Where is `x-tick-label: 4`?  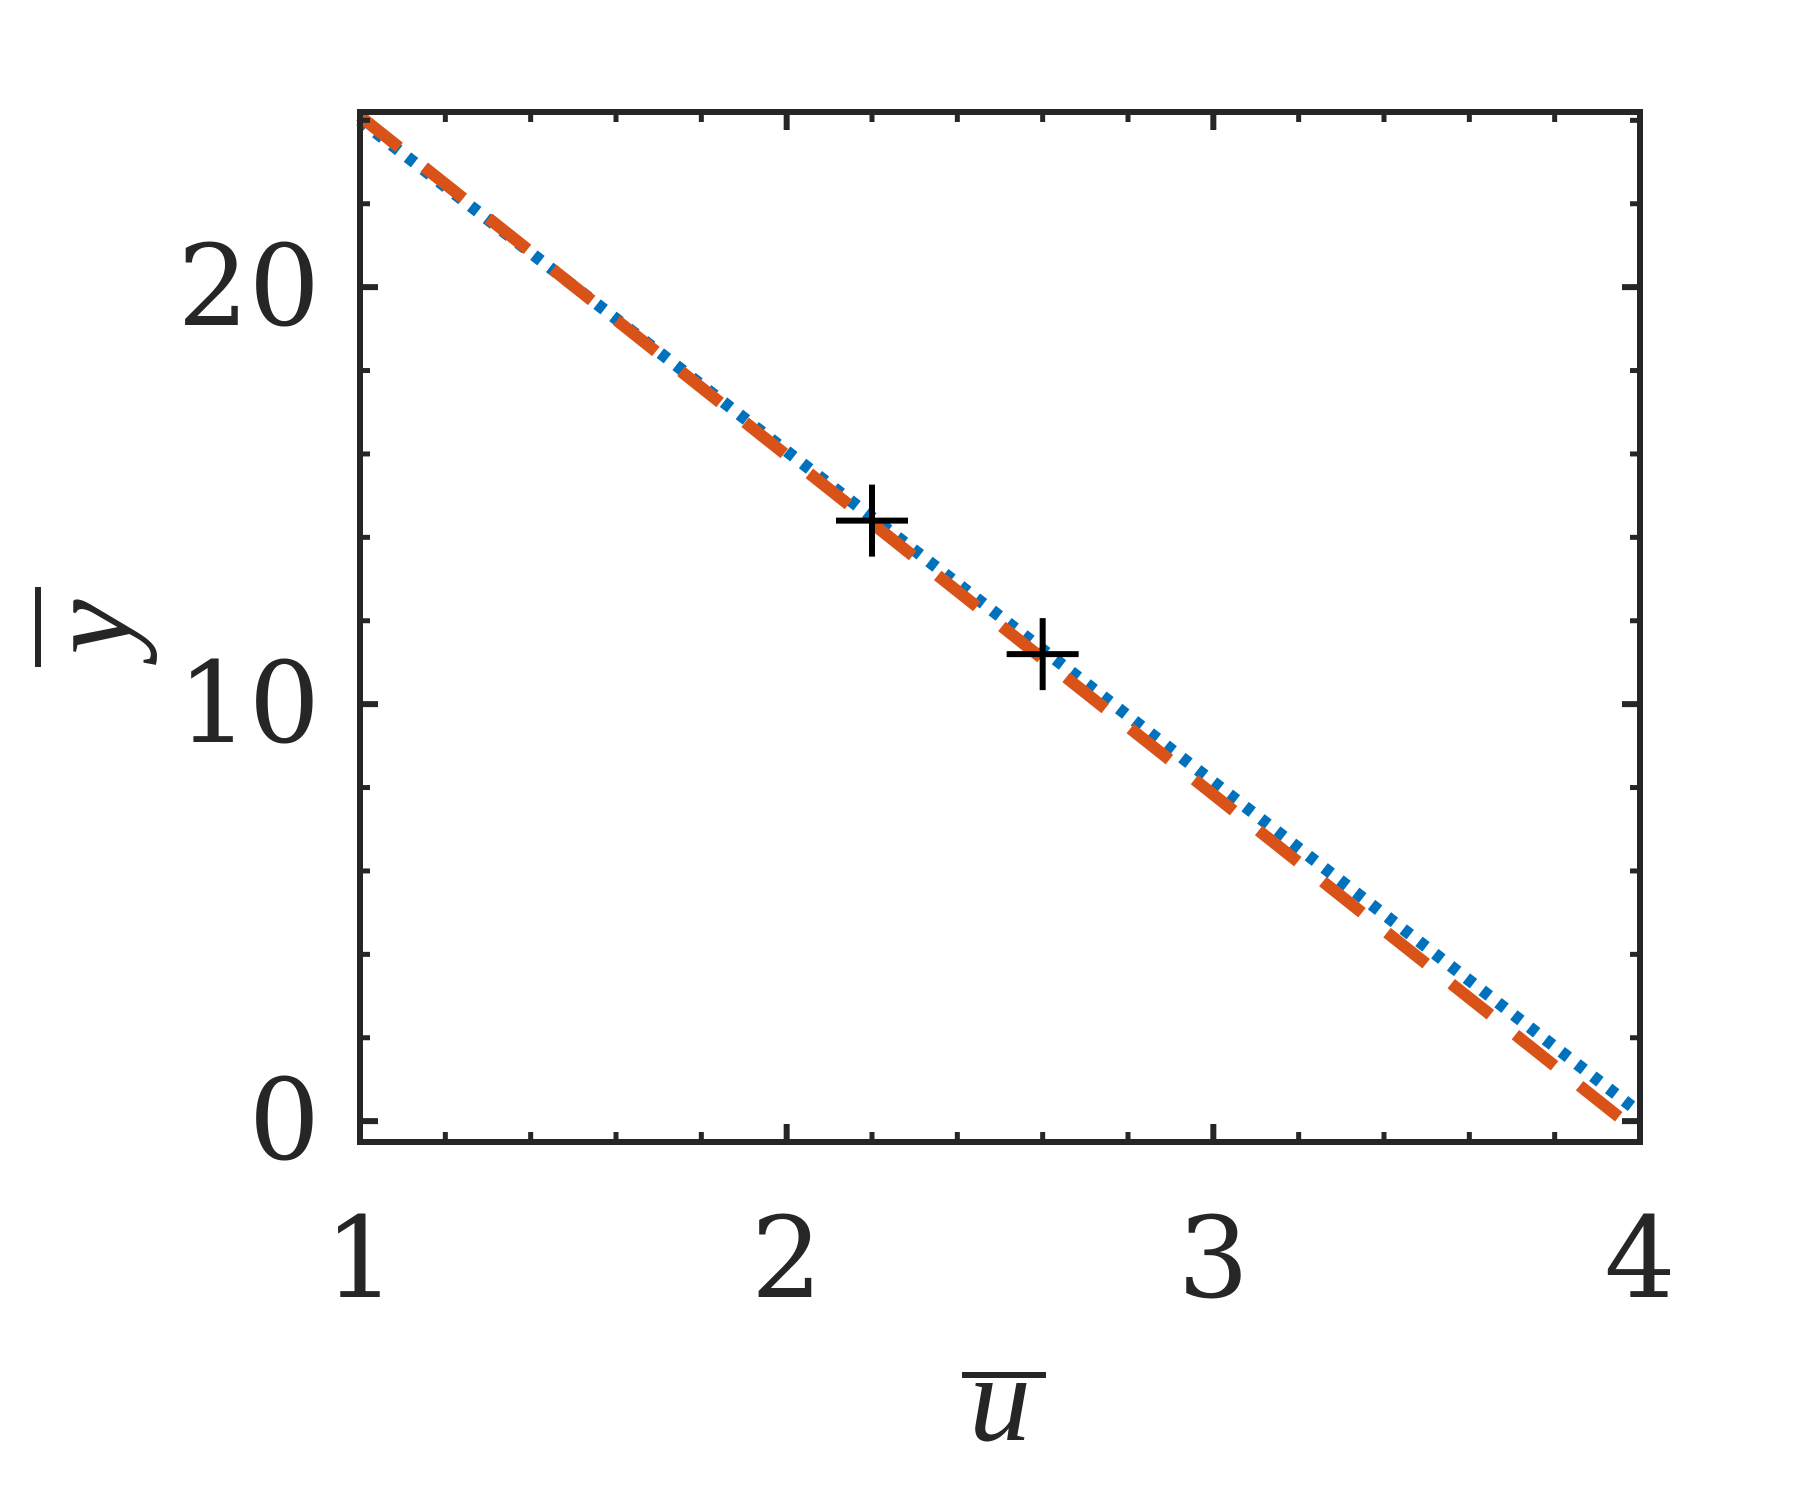
x-tick-label: 4 is located at coordinates (1639, 1259).